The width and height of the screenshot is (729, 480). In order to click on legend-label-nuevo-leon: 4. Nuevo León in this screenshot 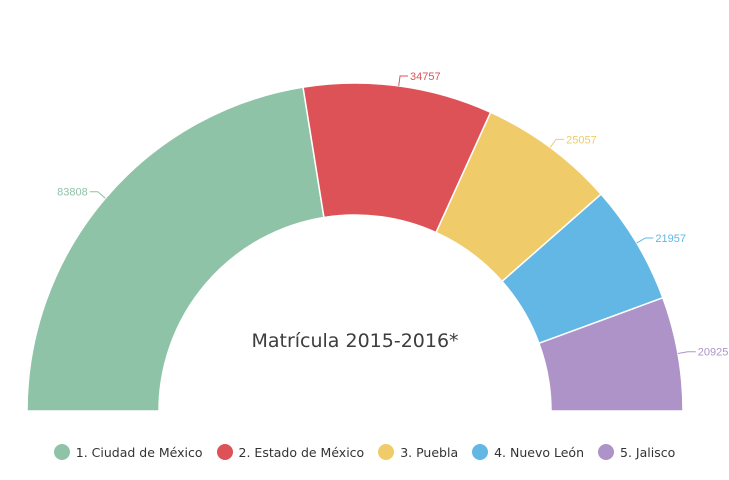, I will do `click(539, 452)`.